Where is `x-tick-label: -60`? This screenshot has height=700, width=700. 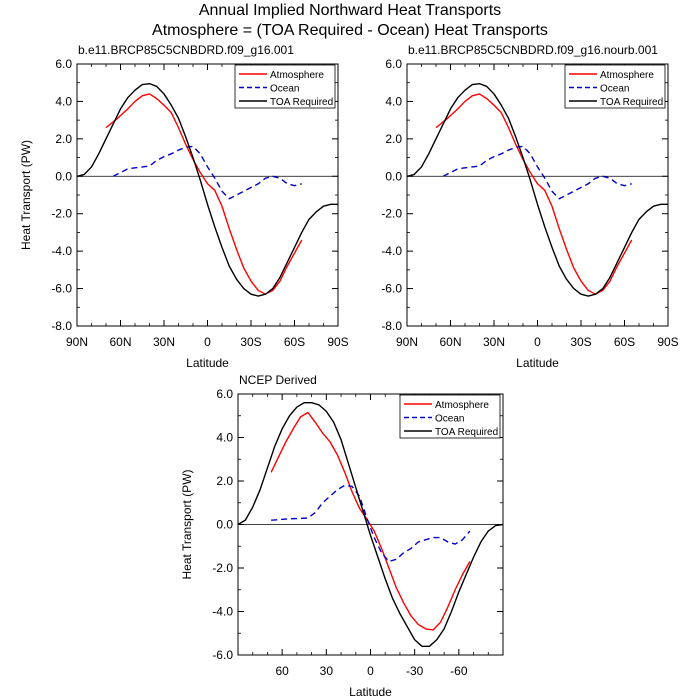
x-tick-label: -60 is located at coordinates (459, 671).